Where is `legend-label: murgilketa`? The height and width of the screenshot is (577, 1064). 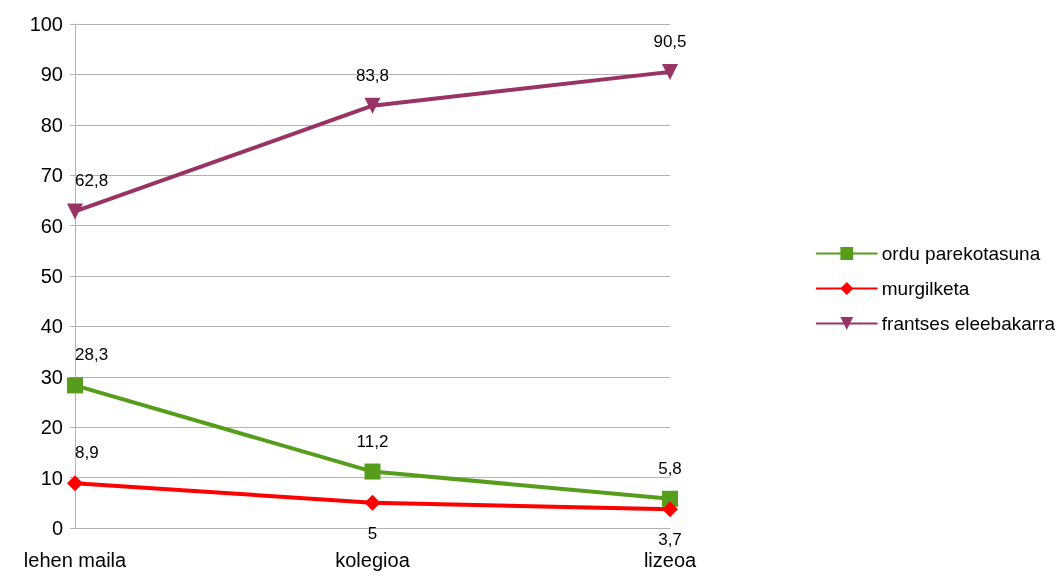
legend-label: murgilketa is located at coordinates (925, 288).